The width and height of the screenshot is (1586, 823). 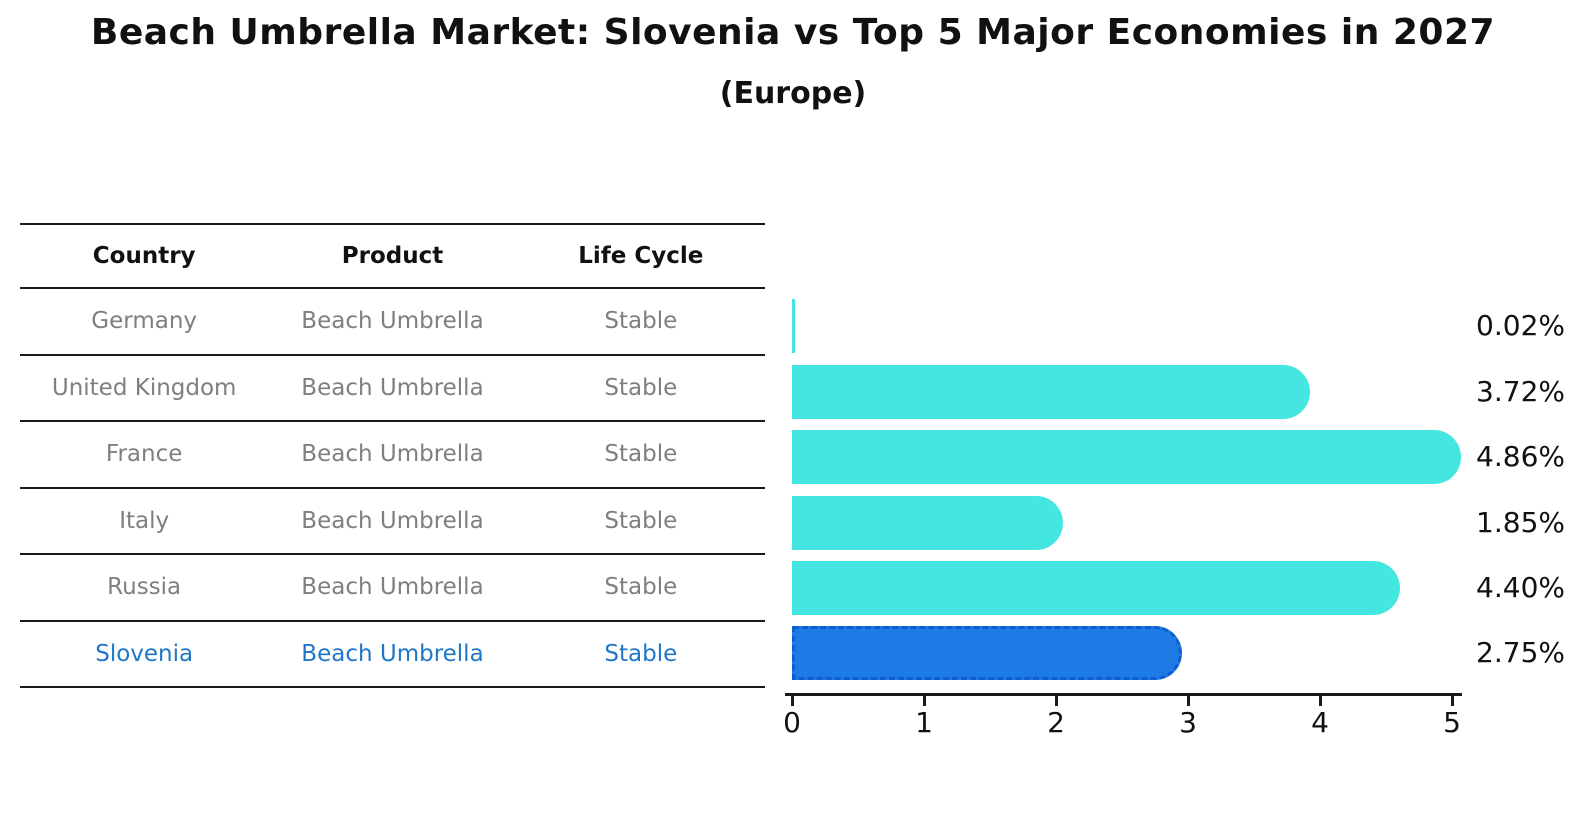 I want to click on bar-germany, so click(x=793, y=326).